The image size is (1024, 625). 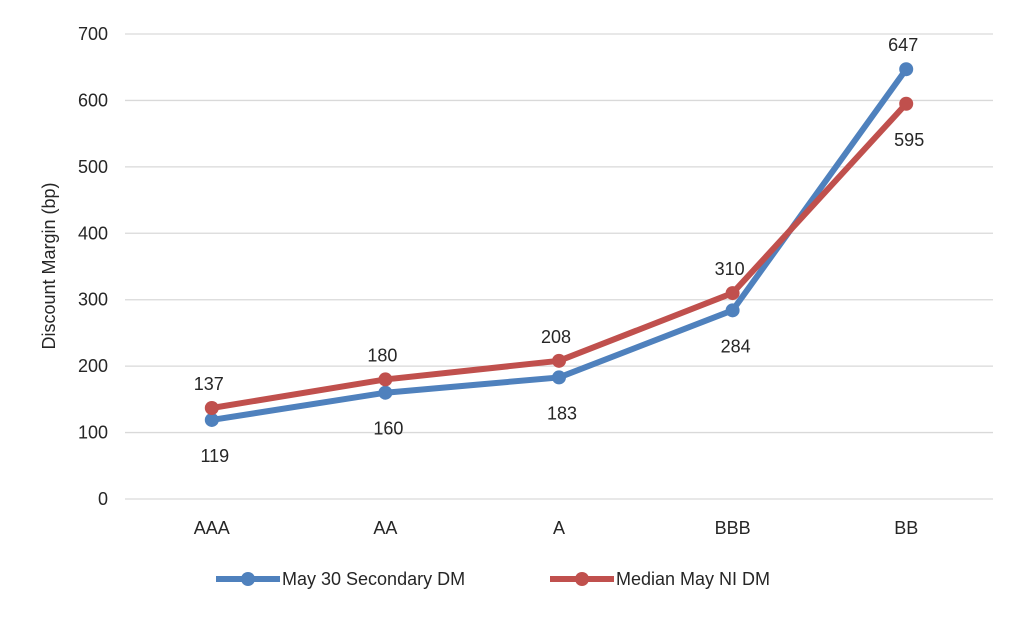 What do you see at coordinates (214, 456) in the screenshot?
I see `data-label: 119` at bounding box center [214, 456].